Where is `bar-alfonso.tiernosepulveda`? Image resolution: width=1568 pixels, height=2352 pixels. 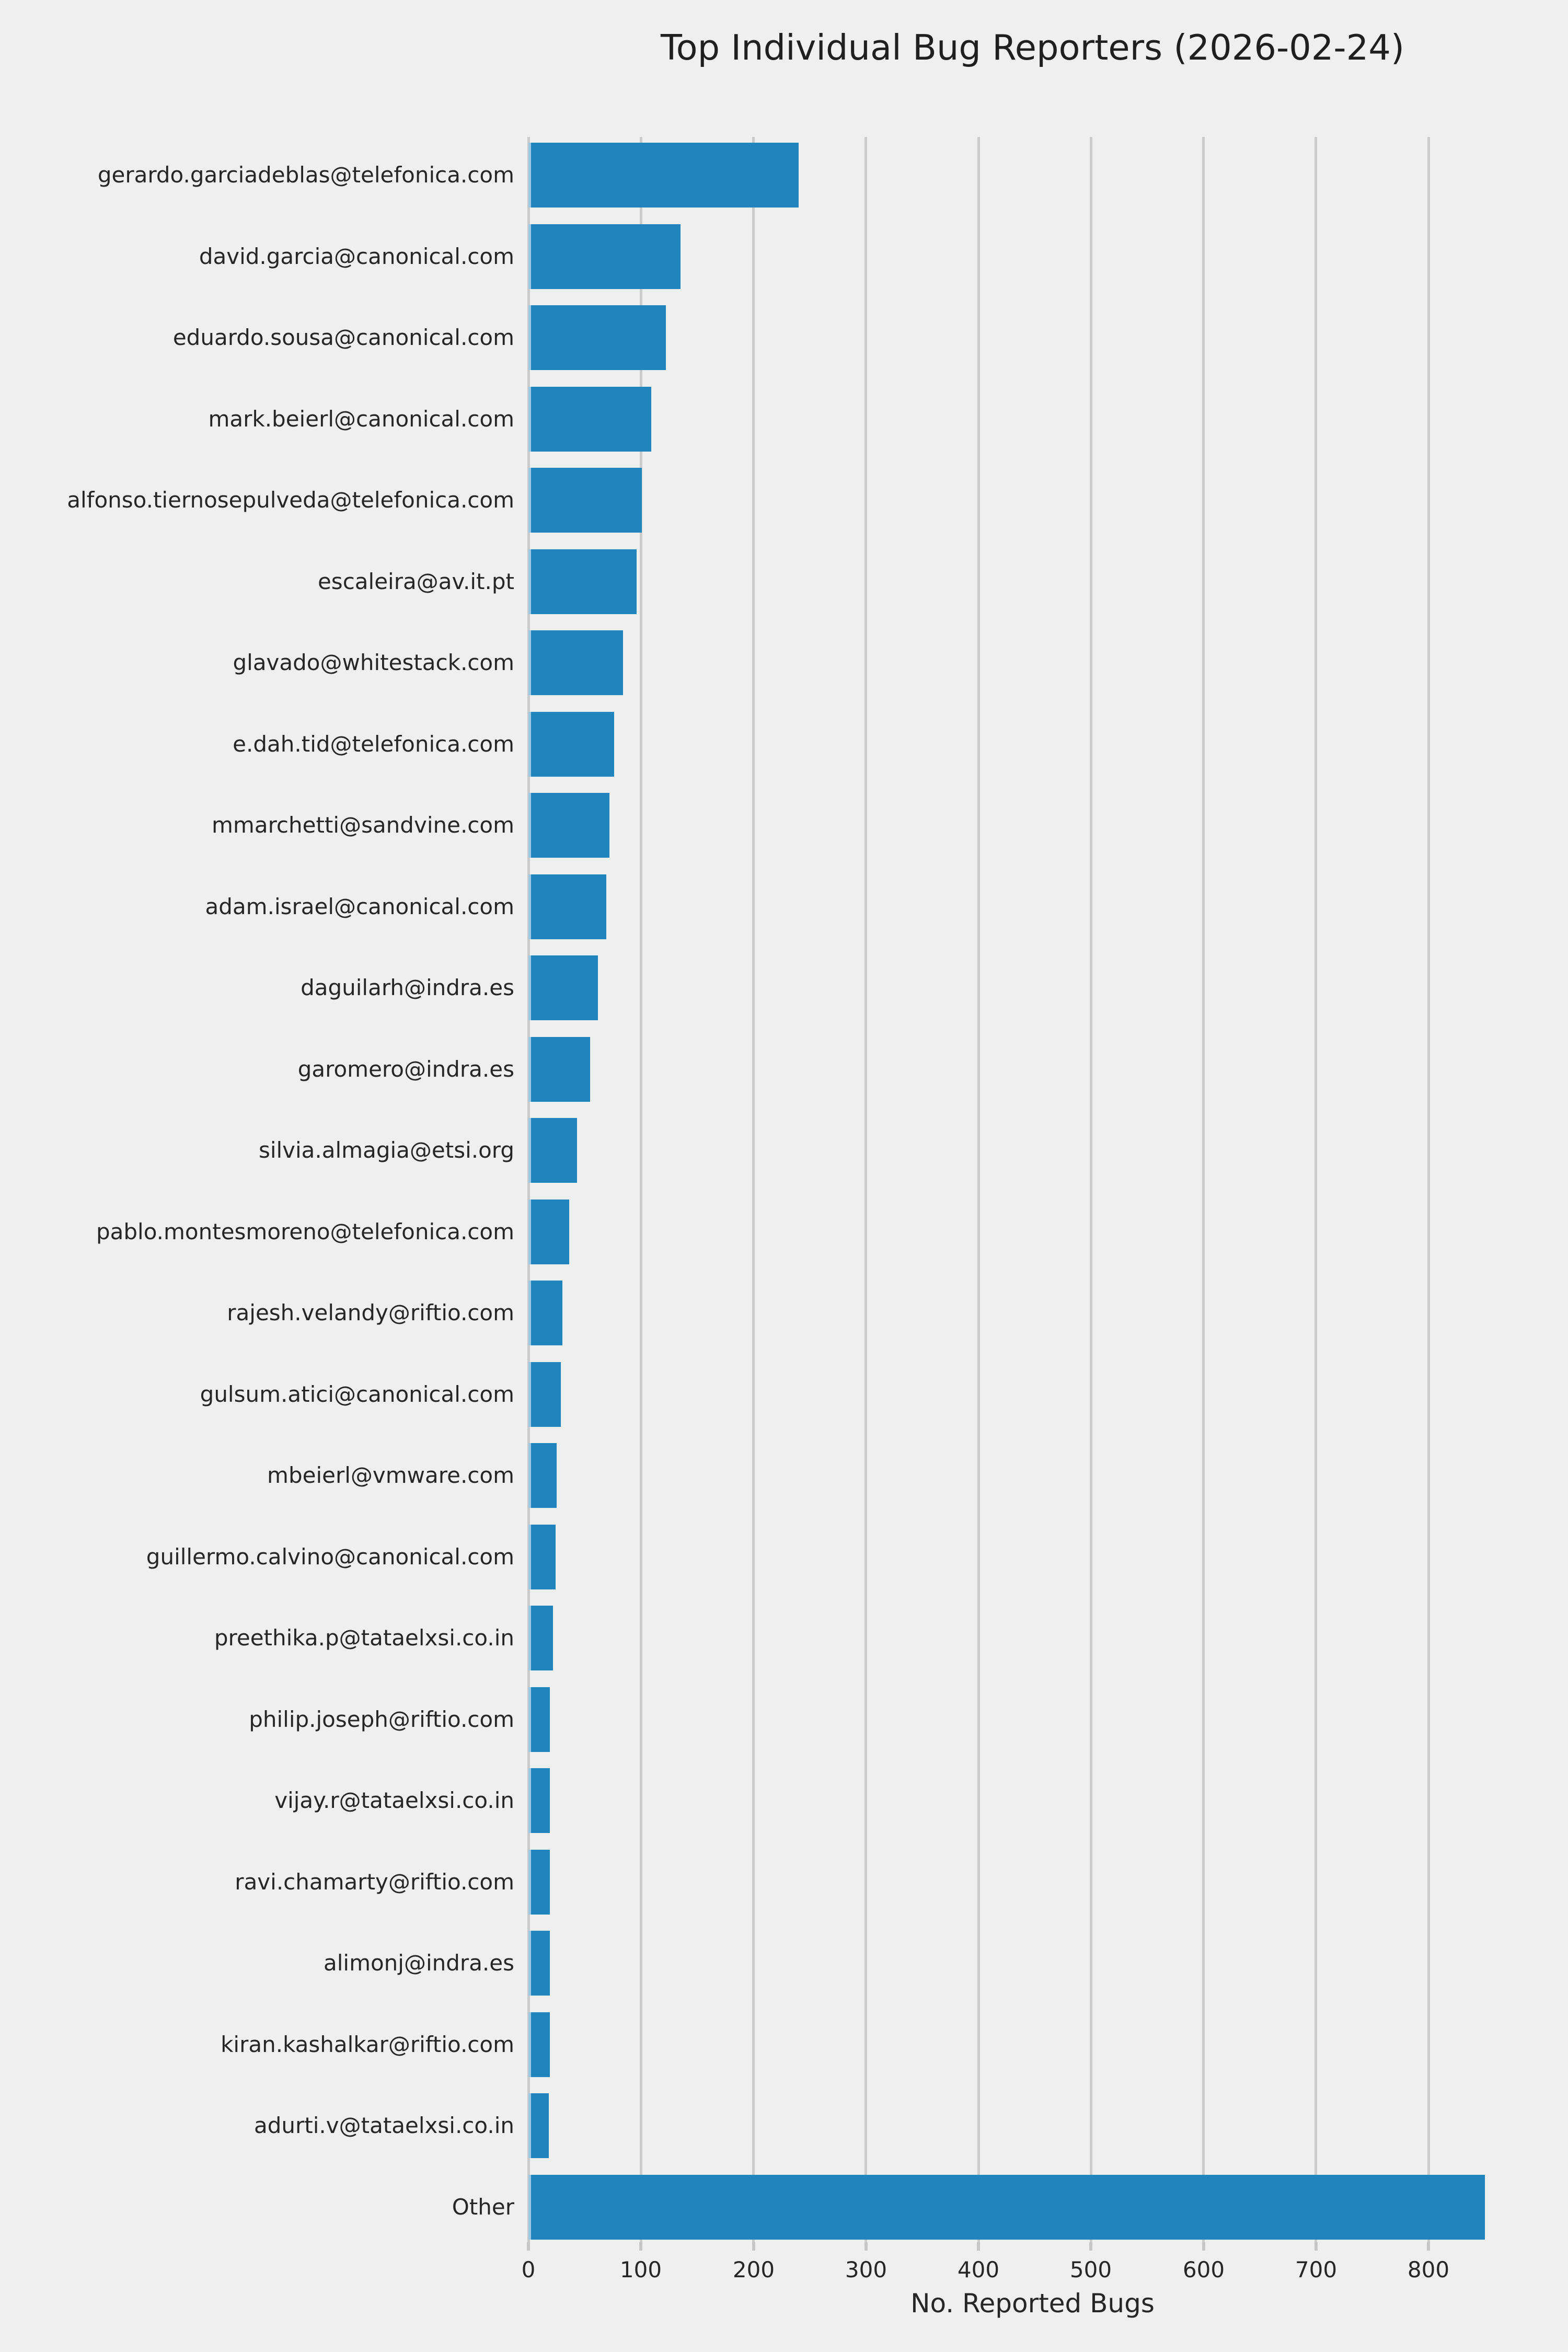 bar-alfonso.tiernosepulveda is located at coordinates (585, 500).